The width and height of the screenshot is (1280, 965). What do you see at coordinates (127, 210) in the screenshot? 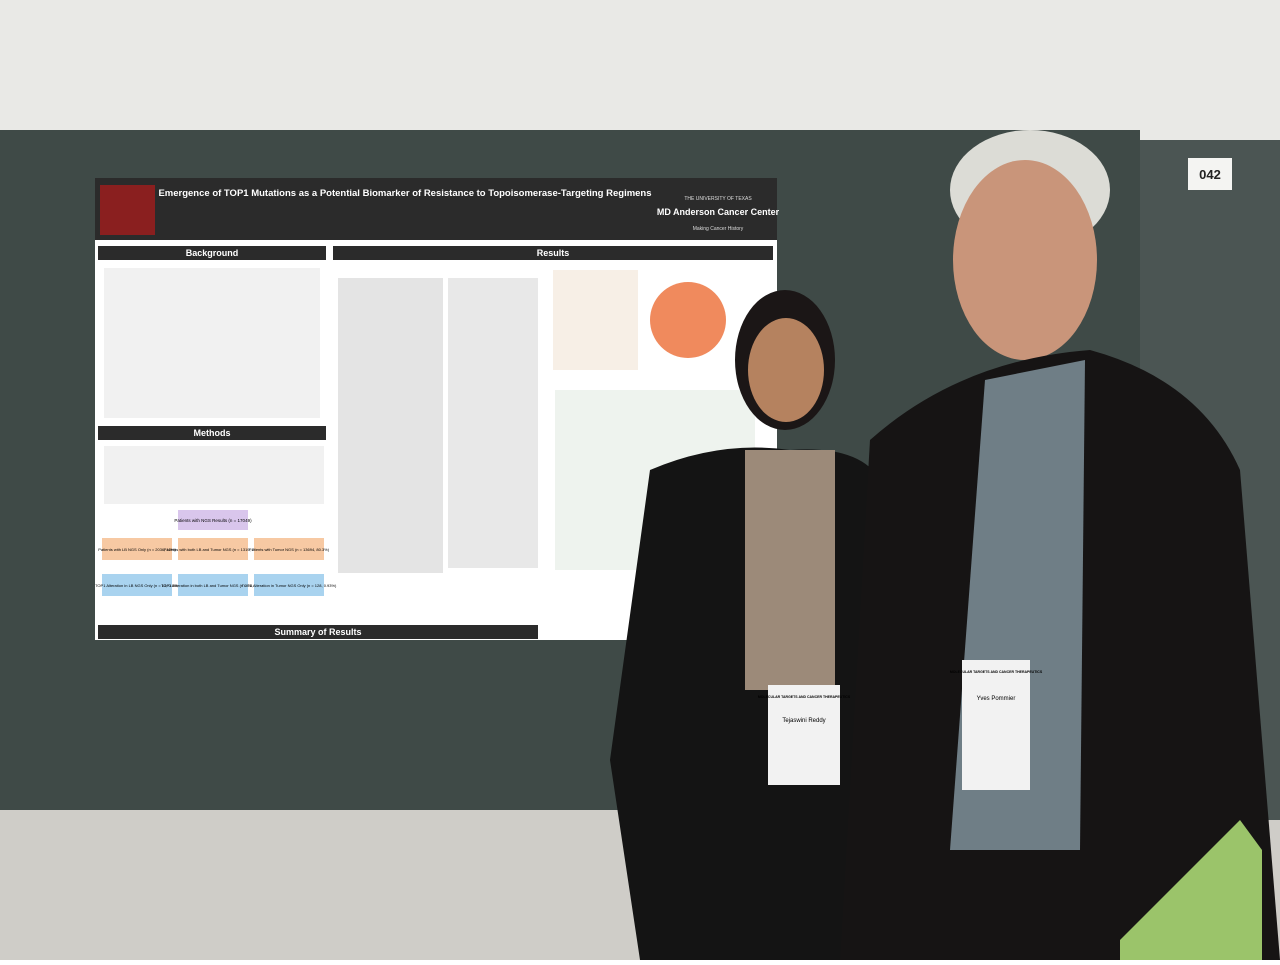
I see `poster-logo-art` at bounding box center [127, 210].